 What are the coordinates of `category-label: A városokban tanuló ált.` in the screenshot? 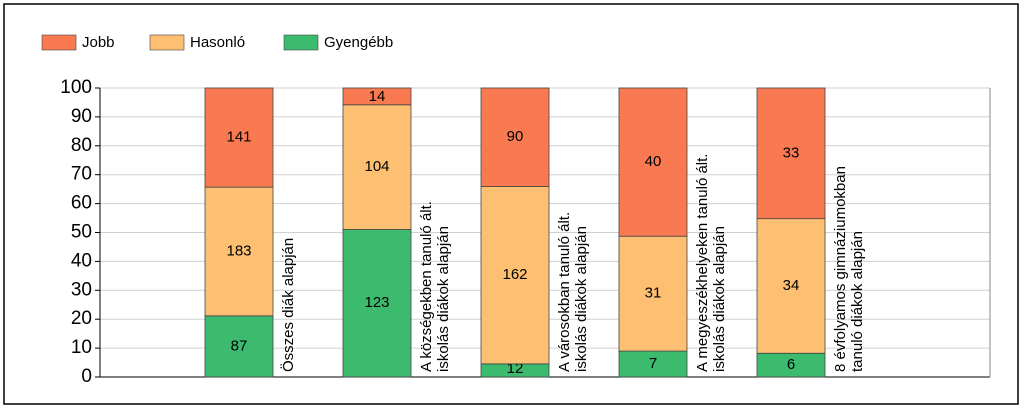 It's located at (564, 292).